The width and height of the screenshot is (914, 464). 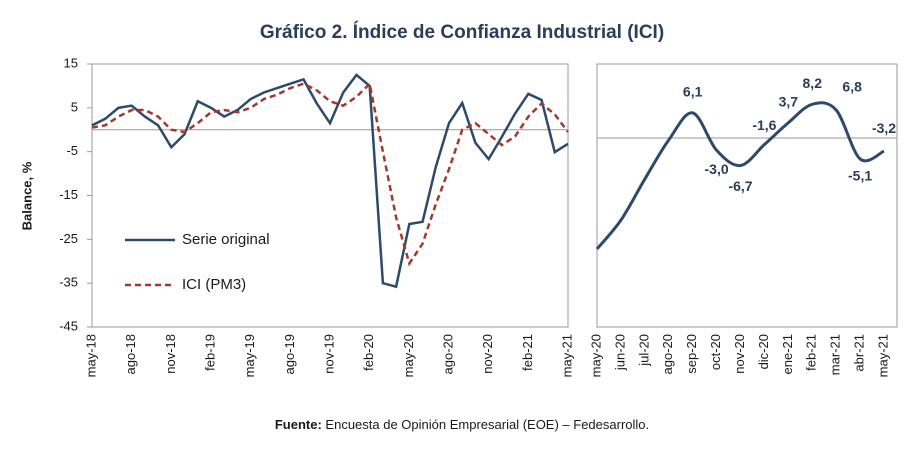 What do you see at coordinates (693, 92) in the screenshot?
I see `data-label: 6,1` at bounding box center [693, 92].